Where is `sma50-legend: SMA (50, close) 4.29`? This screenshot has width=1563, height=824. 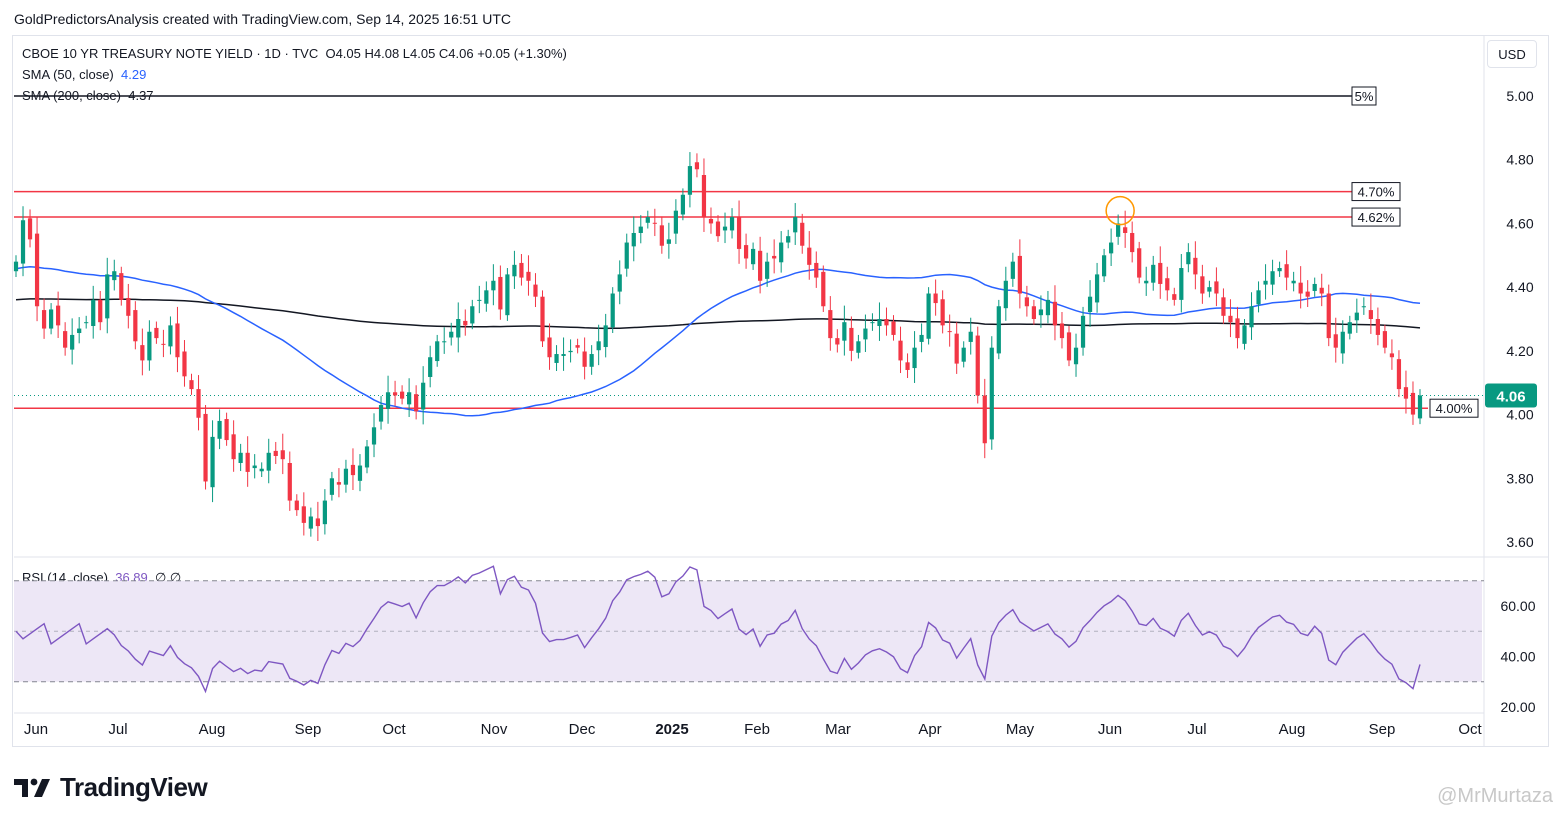 sma50-legend: SMA (50, close) 4.29 is located at coordinates (84, 74).